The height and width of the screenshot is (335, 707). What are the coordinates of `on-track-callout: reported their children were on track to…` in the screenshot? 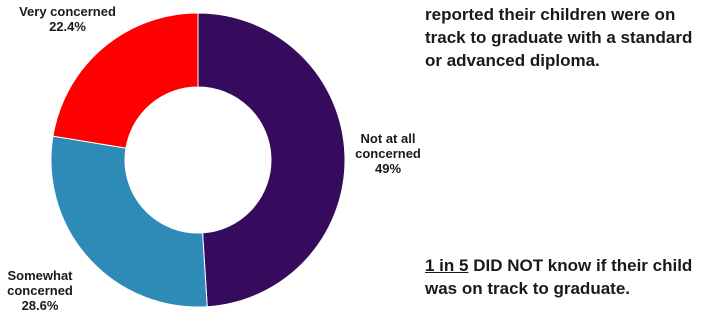 It's located at (559, 37).